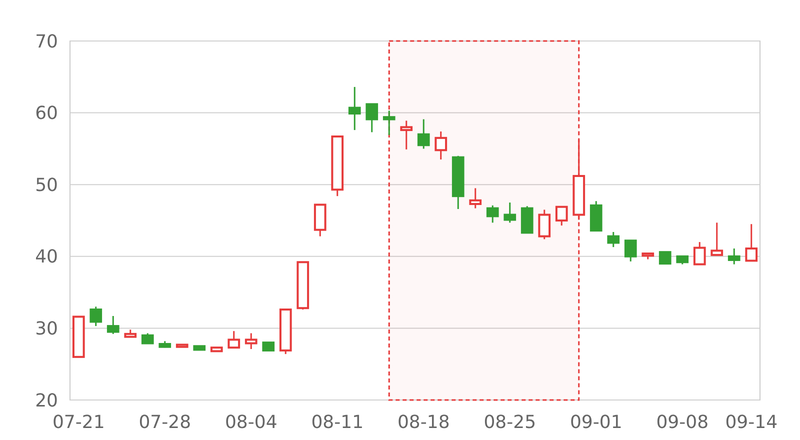 The image size is (800, 440). Describe the element at coordinates (251, 422) in the screenshot. I see `x-tick-label: 08-04` at that location.